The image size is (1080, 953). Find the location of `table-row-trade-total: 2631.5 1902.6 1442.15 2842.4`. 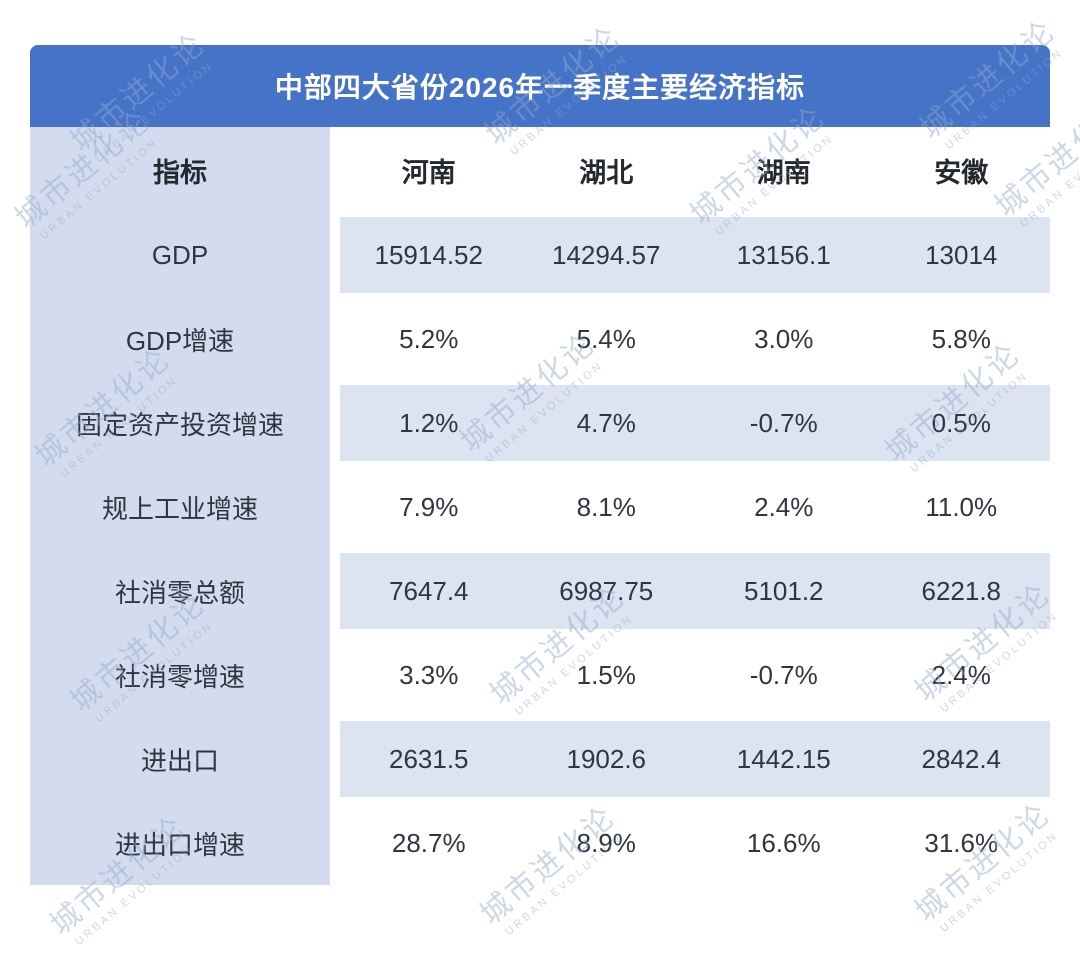

table-row-trade-total: 2631.5 1902.6 1442.15 2842.4 is located at coordinates (695, 759).